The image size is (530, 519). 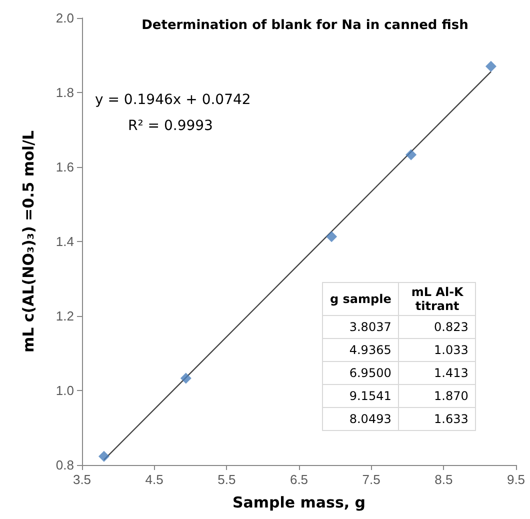 I want to click on annotation: 1.633, so click(x=437, y=419).